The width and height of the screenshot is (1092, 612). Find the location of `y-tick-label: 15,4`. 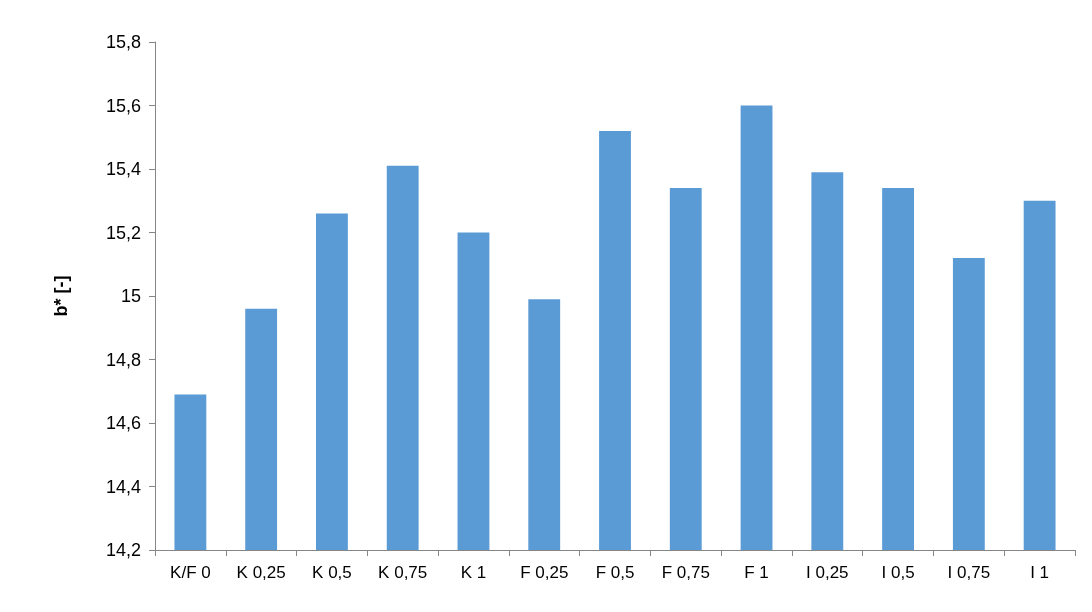

y-tick-label: 15,4 is located at coordinates (123, 169).